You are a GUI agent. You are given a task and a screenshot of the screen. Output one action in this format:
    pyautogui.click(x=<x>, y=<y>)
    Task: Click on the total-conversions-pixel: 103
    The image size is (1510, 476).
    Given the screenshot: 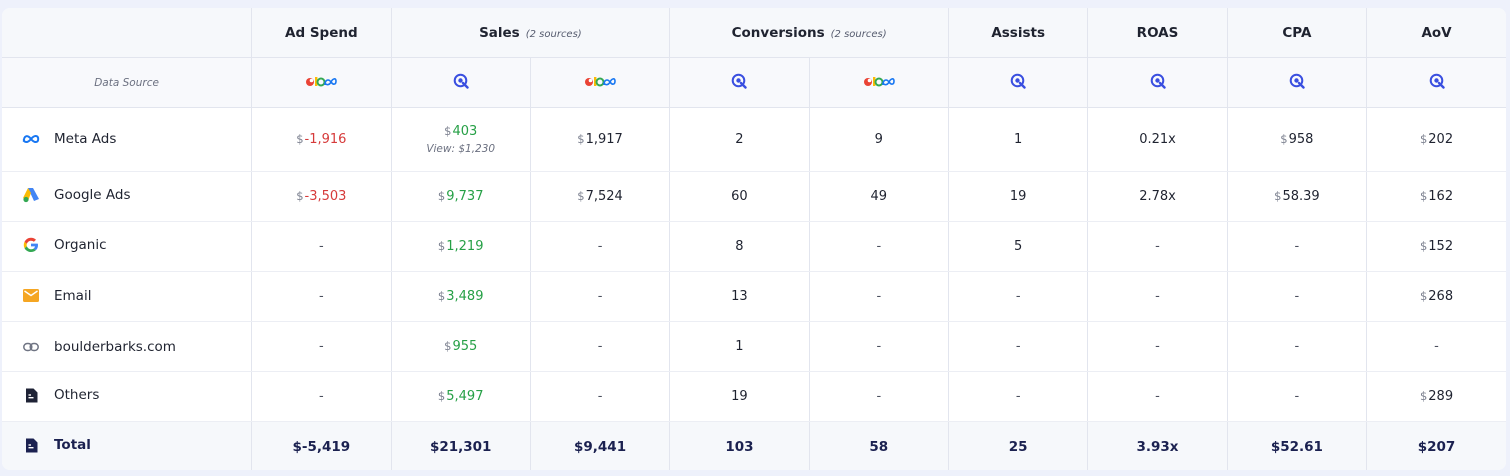 What is the action you would take?
    pyautogui.click(x=739, y=445)
    